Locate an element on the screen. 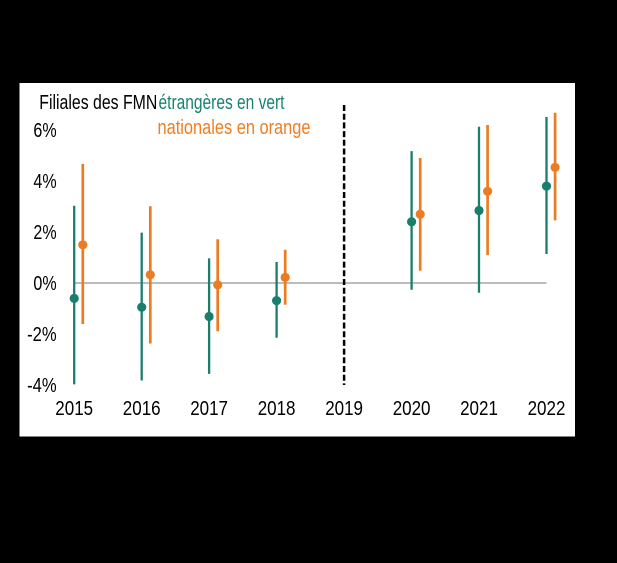 The width and height of the screenshot is (617, 563). svg-text: 2% is located at coordinates (44, 233).